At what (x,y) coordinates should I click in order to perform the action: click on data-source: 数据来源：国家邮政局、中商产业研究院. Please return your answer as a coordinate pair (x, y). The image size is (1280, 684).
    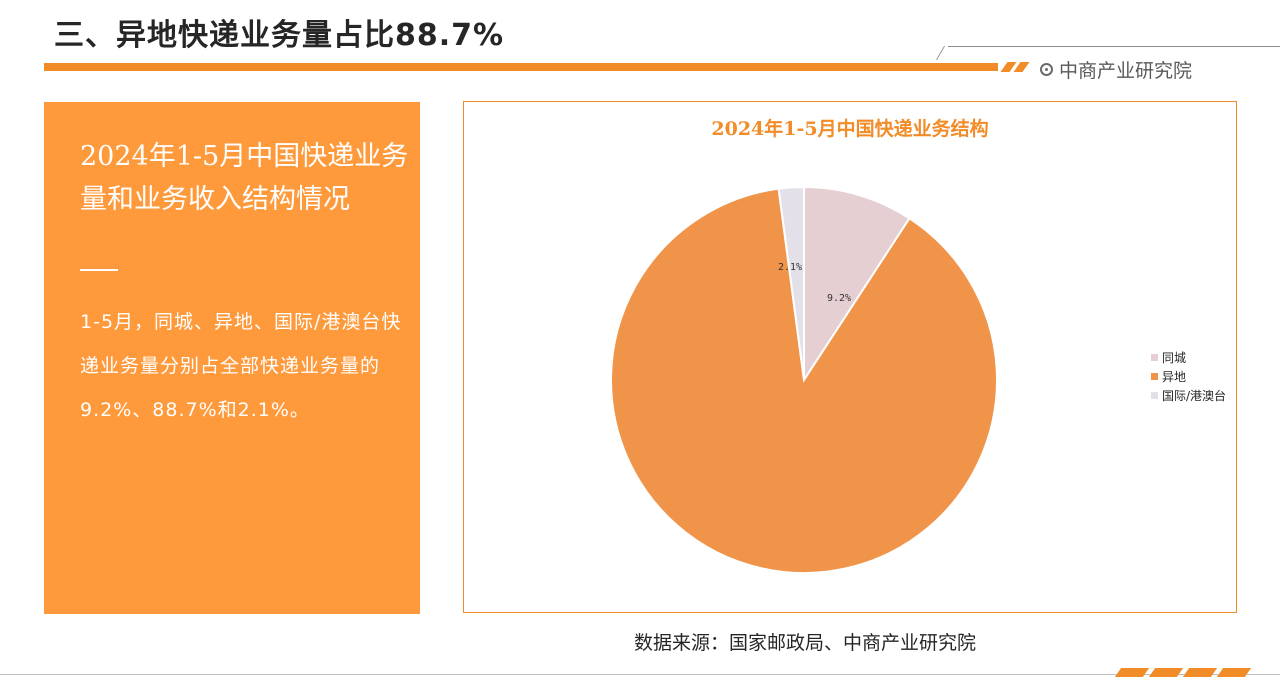
    Looking at the image, I should click on (805, 643).